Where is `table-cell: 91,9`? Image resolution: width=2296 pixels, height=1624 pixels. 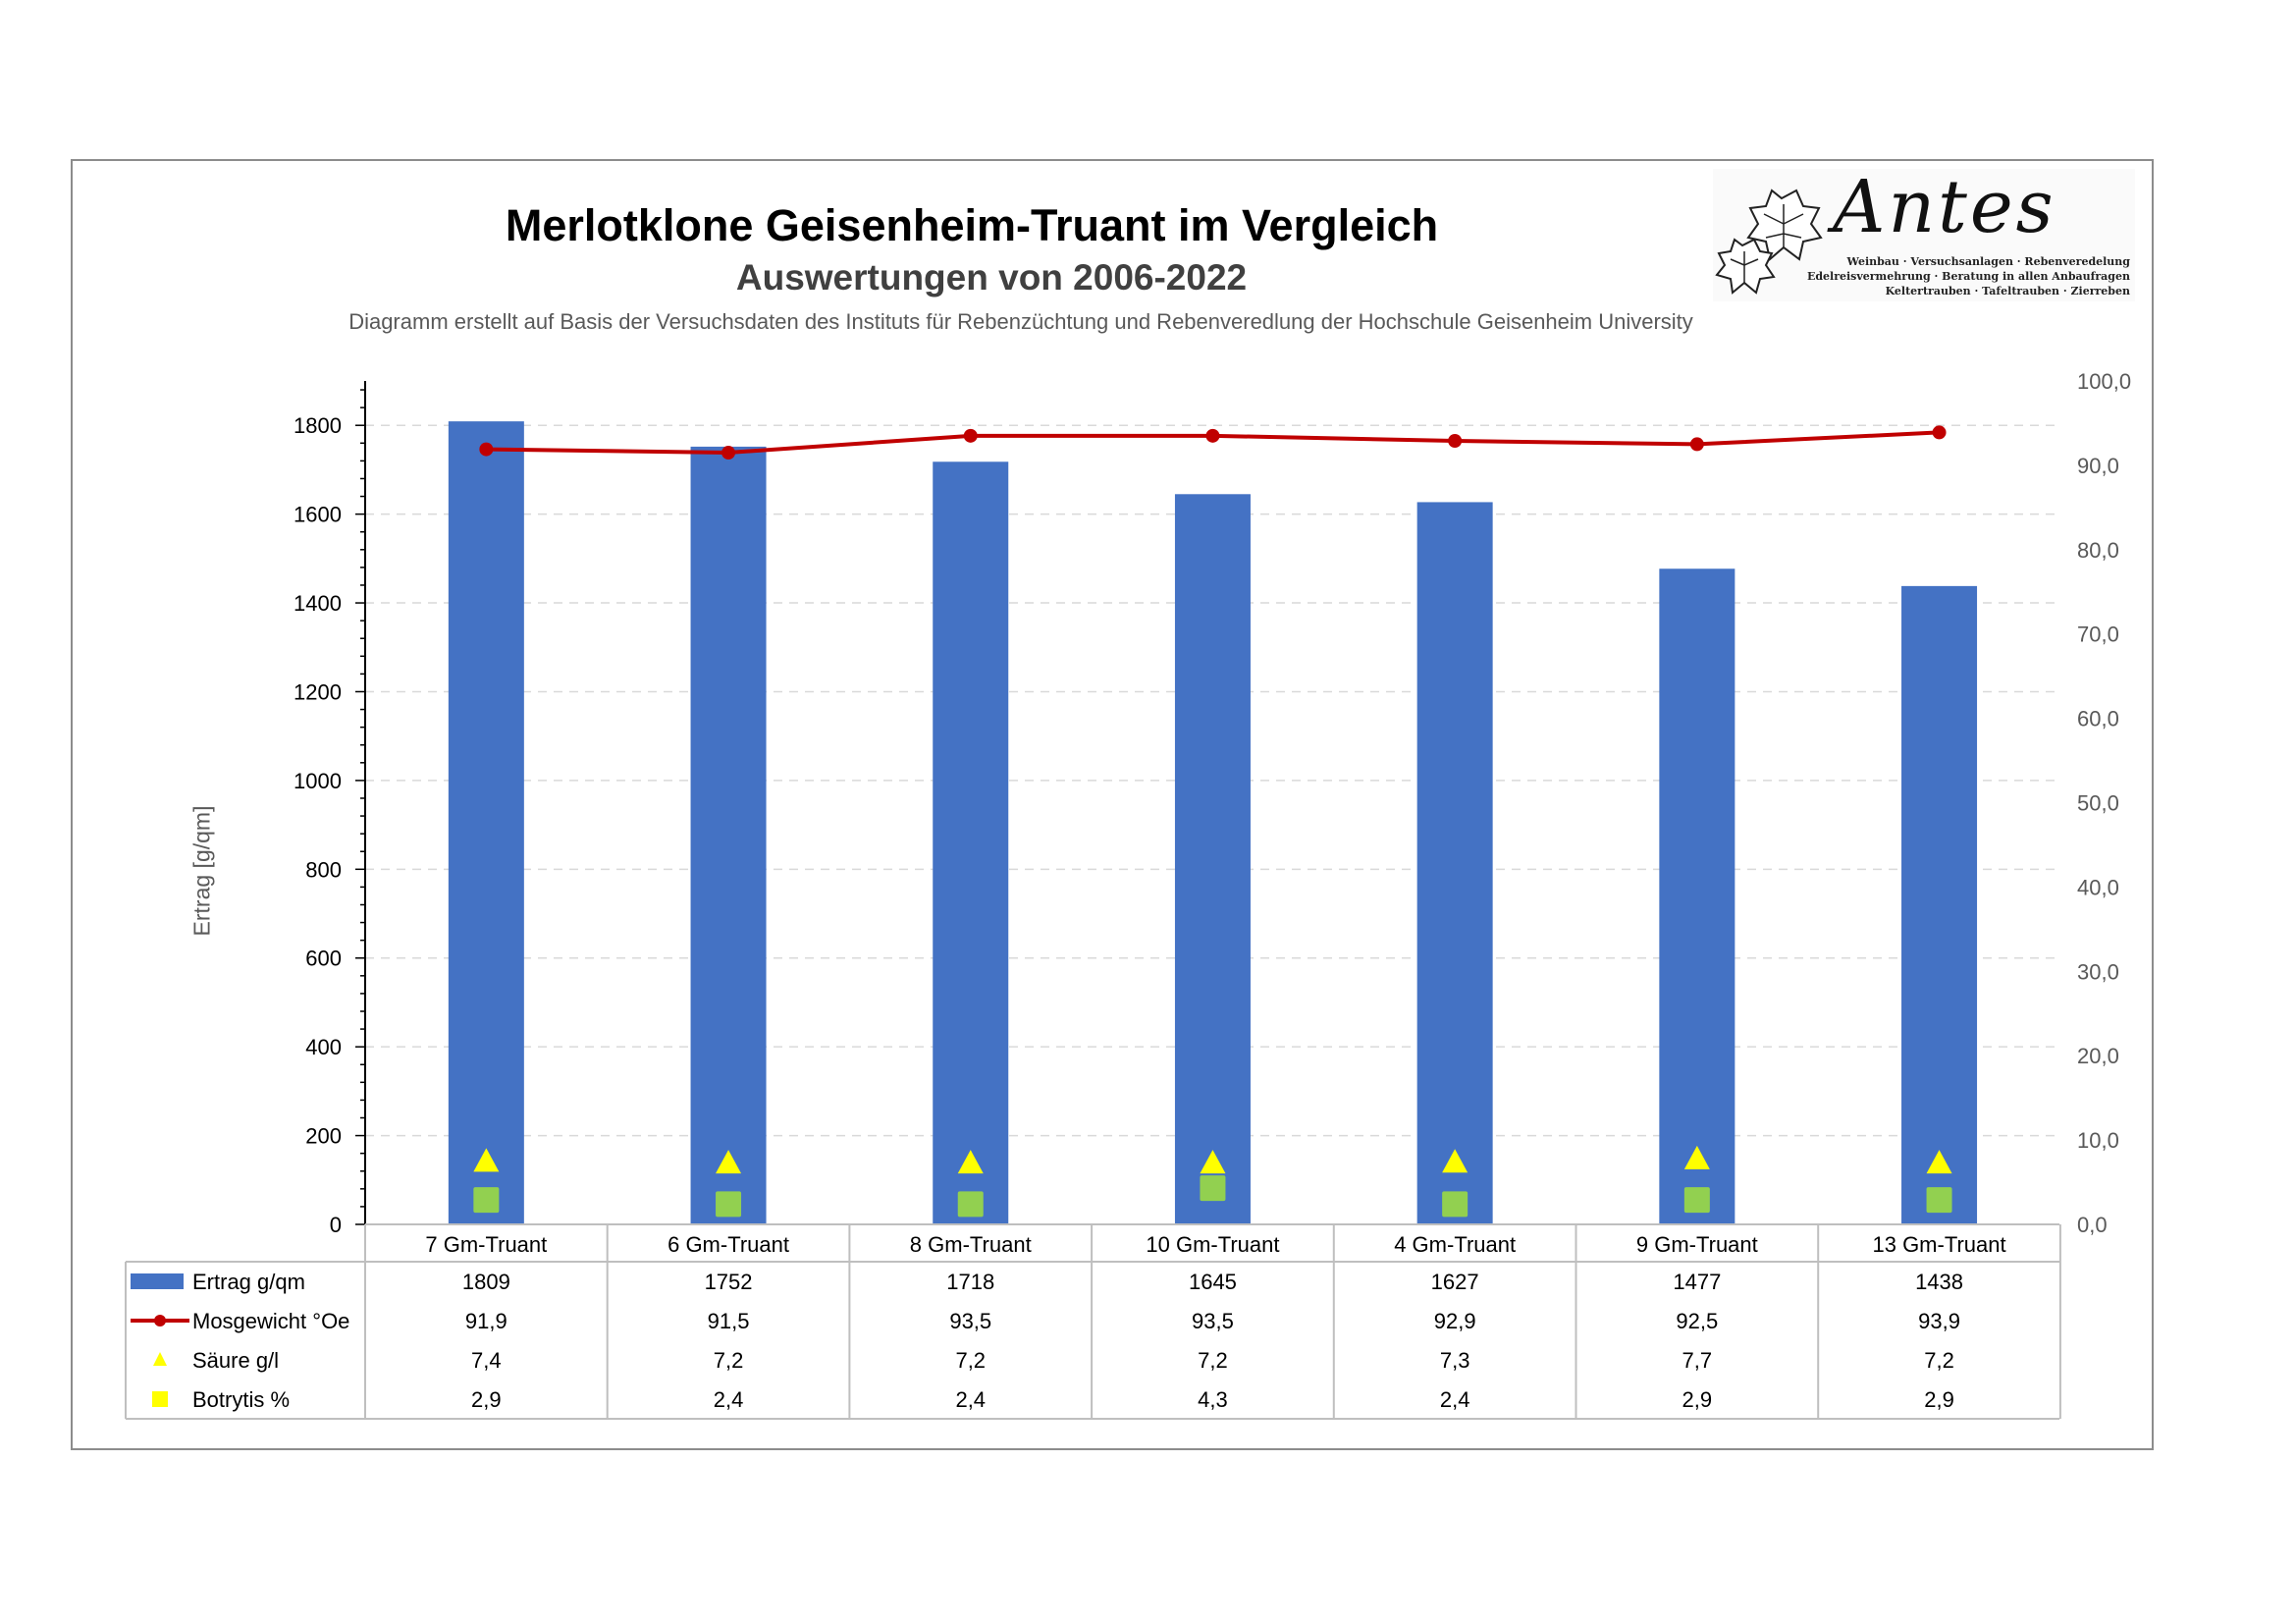
table-cell: 91,9 is located at coordinates (486, 1321).